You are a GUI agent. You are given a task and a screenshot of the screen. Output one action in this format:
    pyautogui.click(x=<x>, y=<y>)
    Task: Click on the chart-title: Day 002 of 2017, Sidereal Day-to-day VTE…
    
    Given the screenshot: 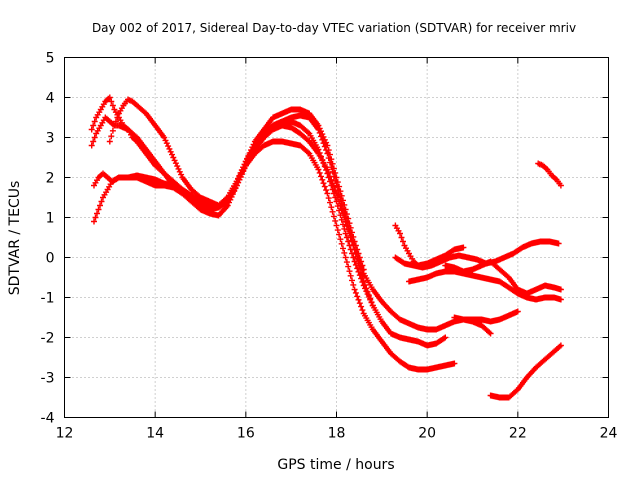 What is the action you would take?
    pyautogui.click(x=334, y=28)
    